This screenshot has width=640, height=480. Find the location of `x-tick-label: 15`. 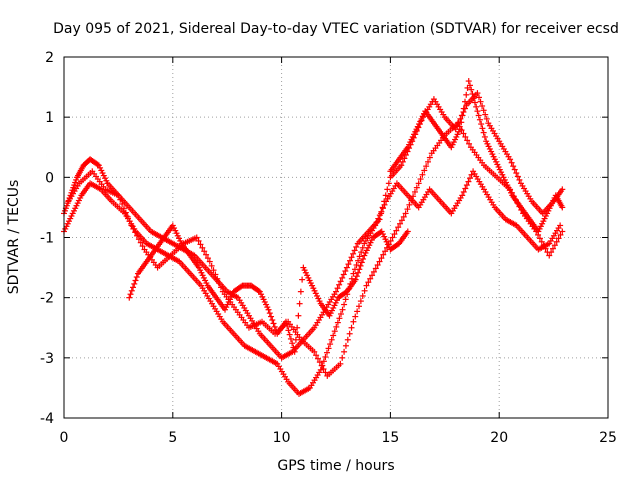

x-tick-label: 15 is located at coordinates (390, 438).